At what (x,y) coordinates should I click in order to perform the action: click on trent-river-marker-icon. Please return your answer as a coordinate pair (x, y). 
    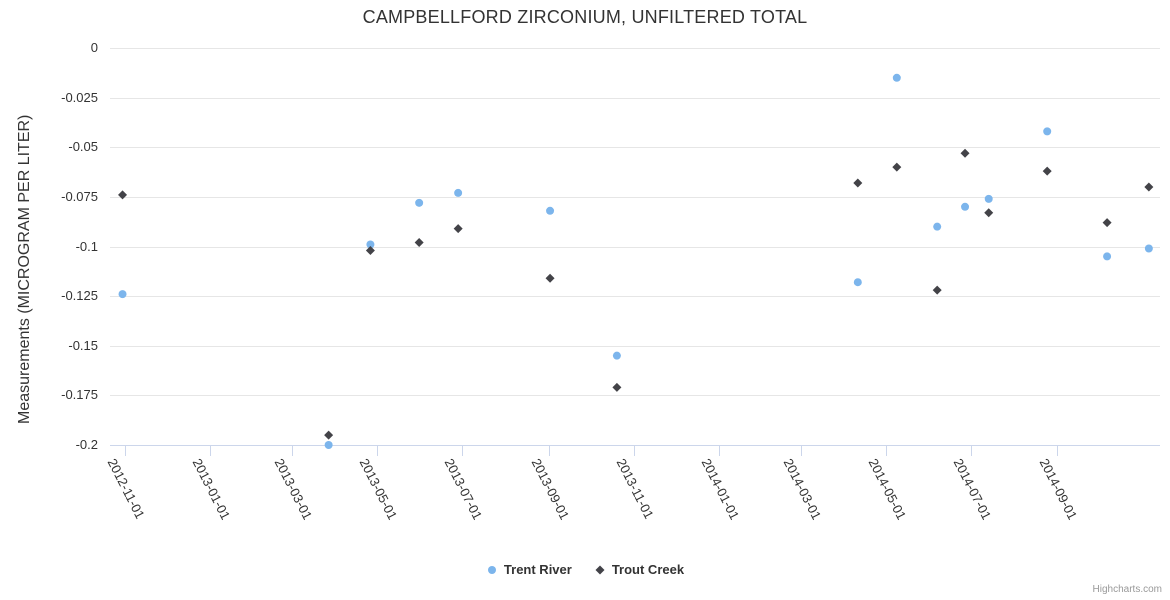
    Looking at the image, I should click on (491, 569).